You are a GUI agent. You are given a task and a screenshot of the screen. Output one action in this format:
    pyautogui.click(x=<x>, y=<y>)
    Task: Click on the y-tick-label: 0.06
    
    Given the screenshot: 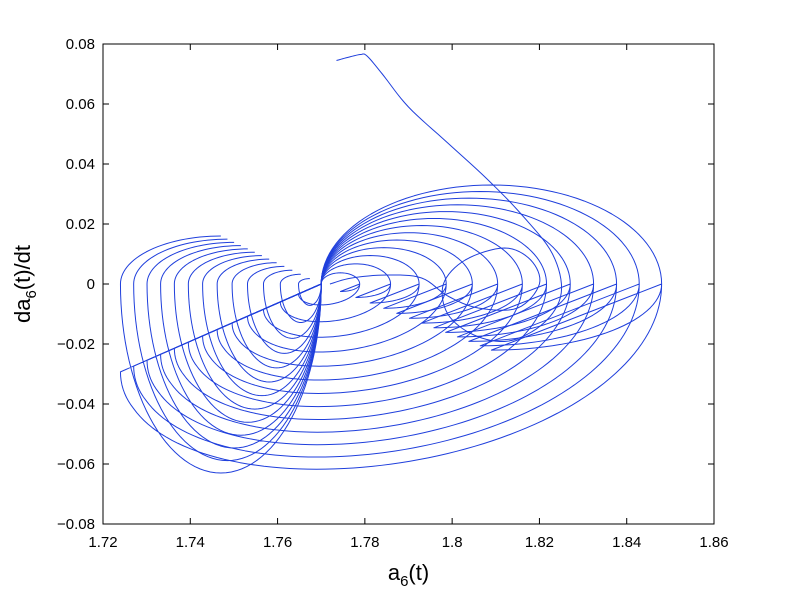 What is the action you would take?
    pyautogui.click(x=80, y=104)
    